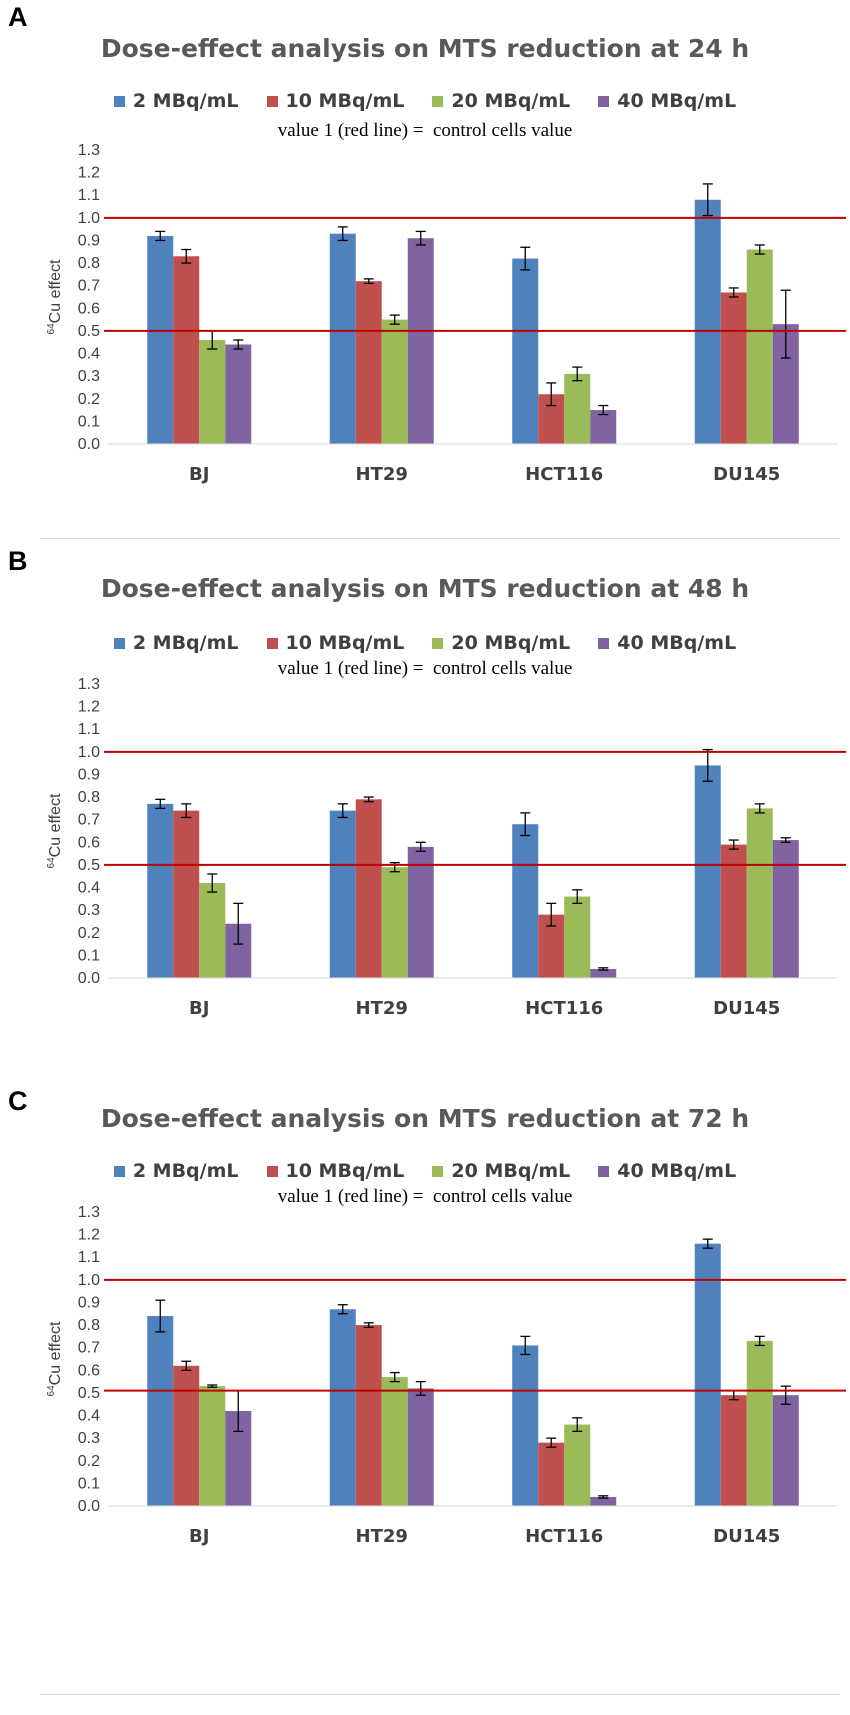 The width and height of the screenshot is (850, 1715). Describe the element at coordinates (667, 1171) in the screenshot. I see `legend-item-40mbq: 40 MBq/mL` at that location.